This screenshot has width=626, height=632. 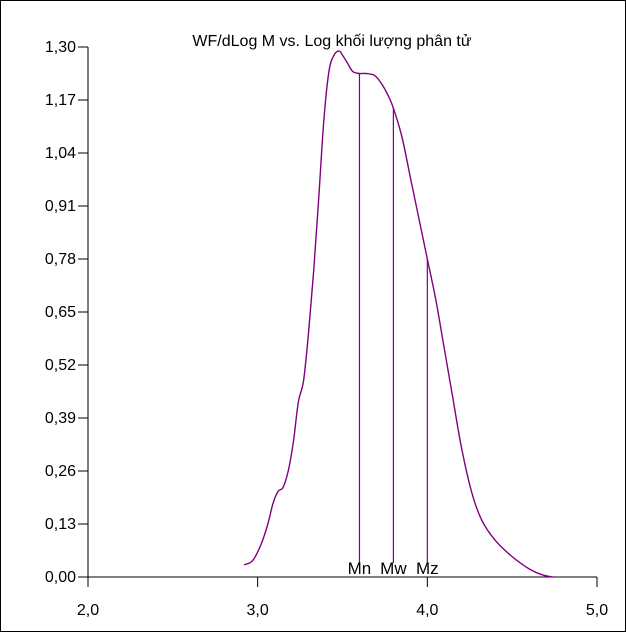 I want to click on marker-label-mw: Mw, so click(x=393, y=568).